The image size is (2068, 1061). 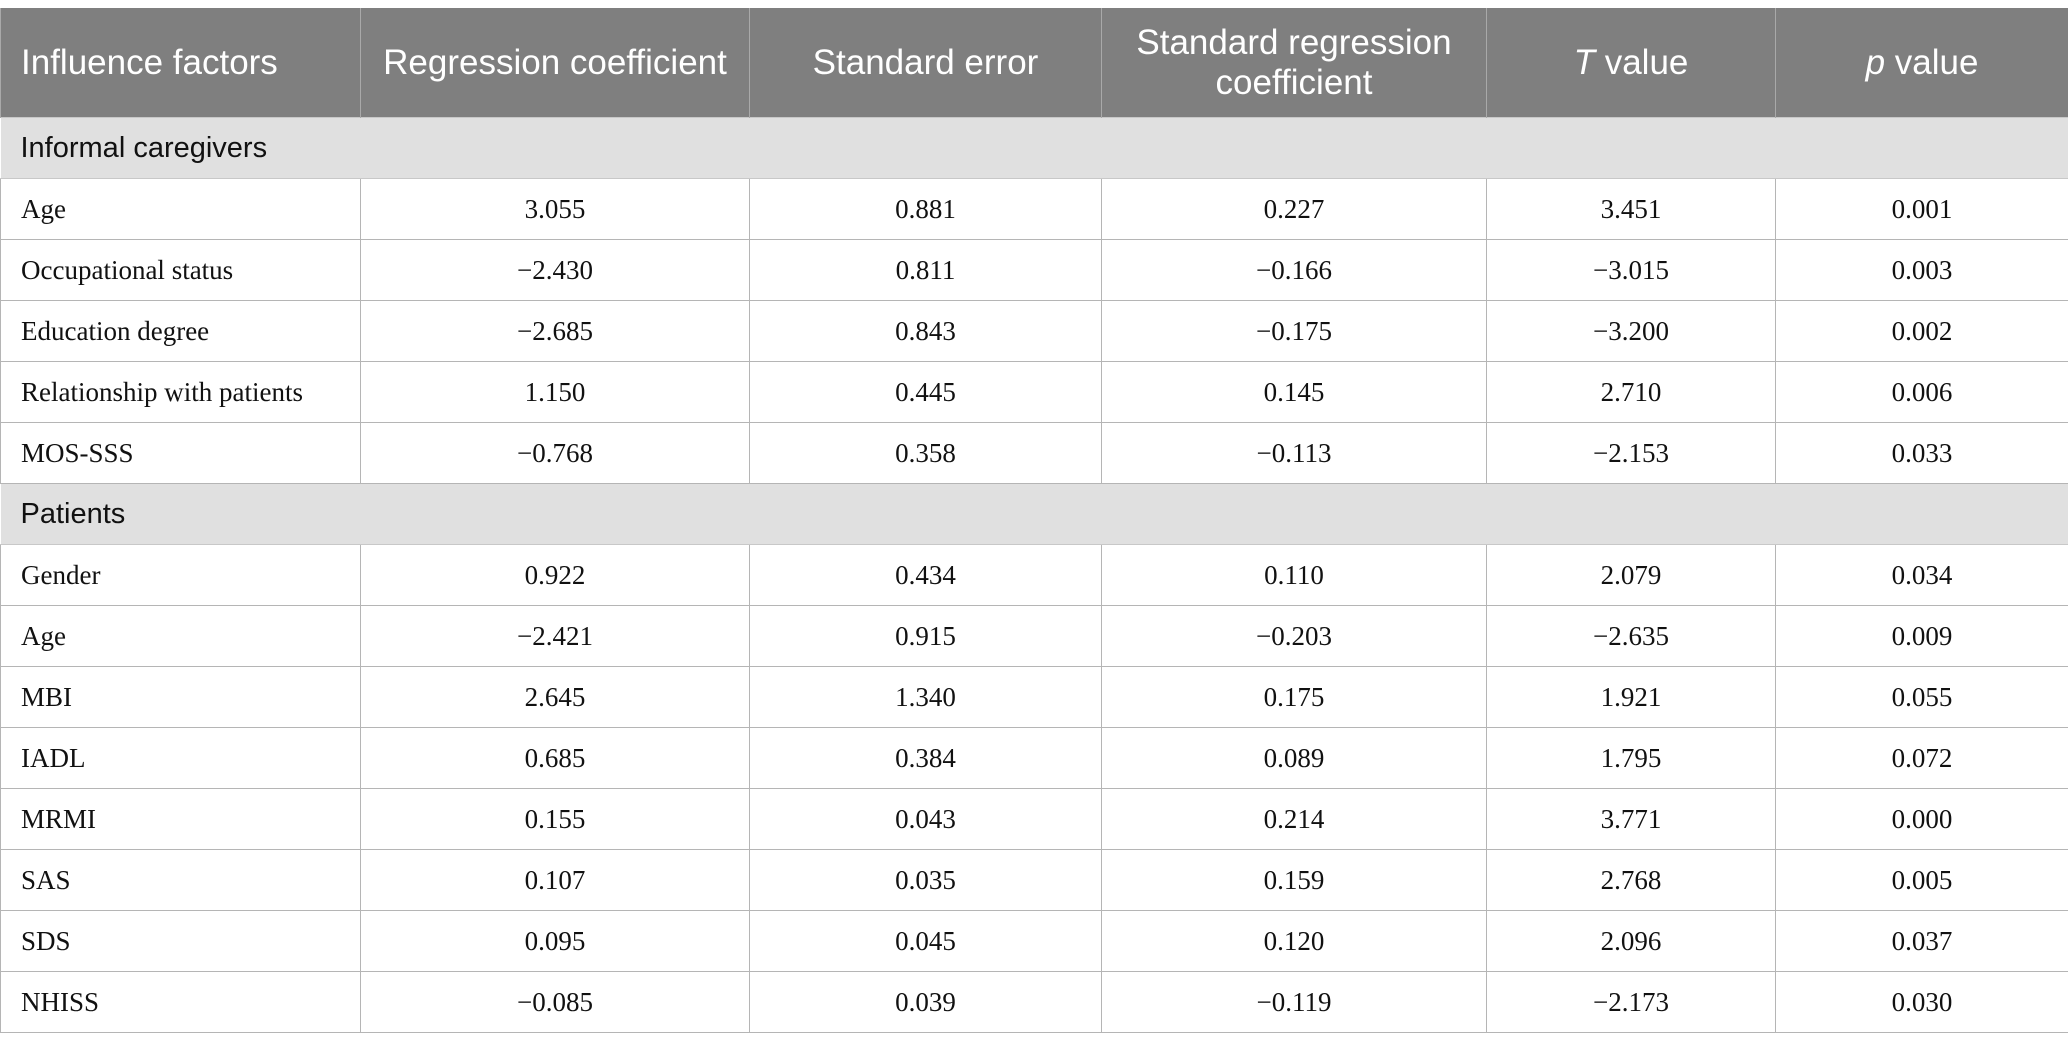 I want to click on cell-influence-factor: Education degree, so click(x=180, y=331).